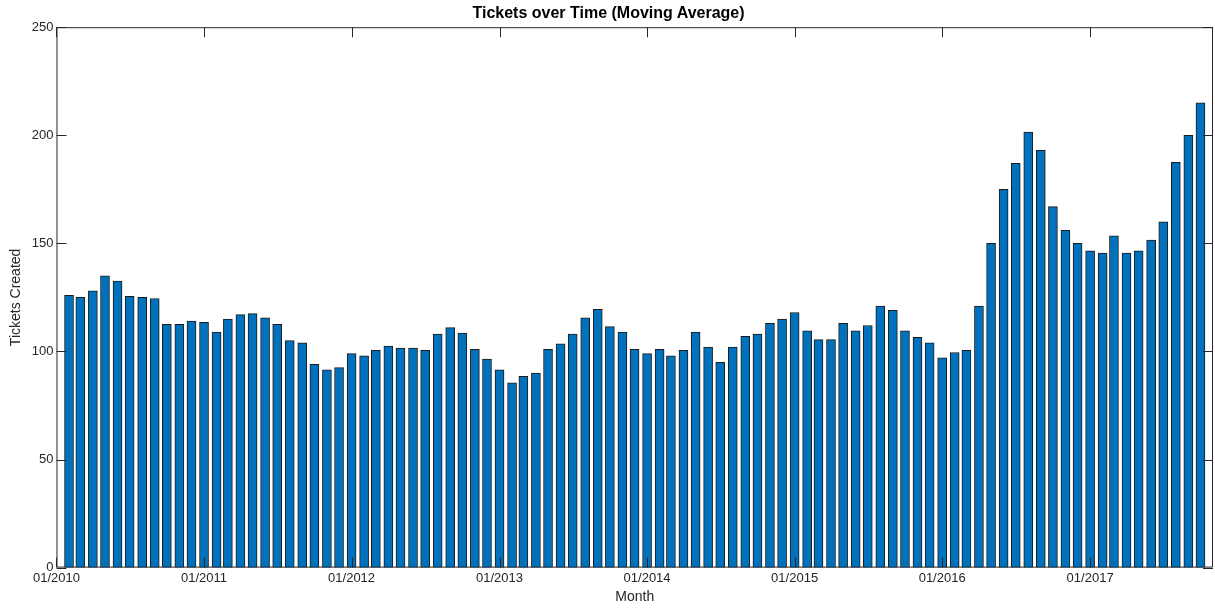  Describe the element at coordinates (647, 577) in the screenshot. I see `x-tick-label: 01/2014` at that location.